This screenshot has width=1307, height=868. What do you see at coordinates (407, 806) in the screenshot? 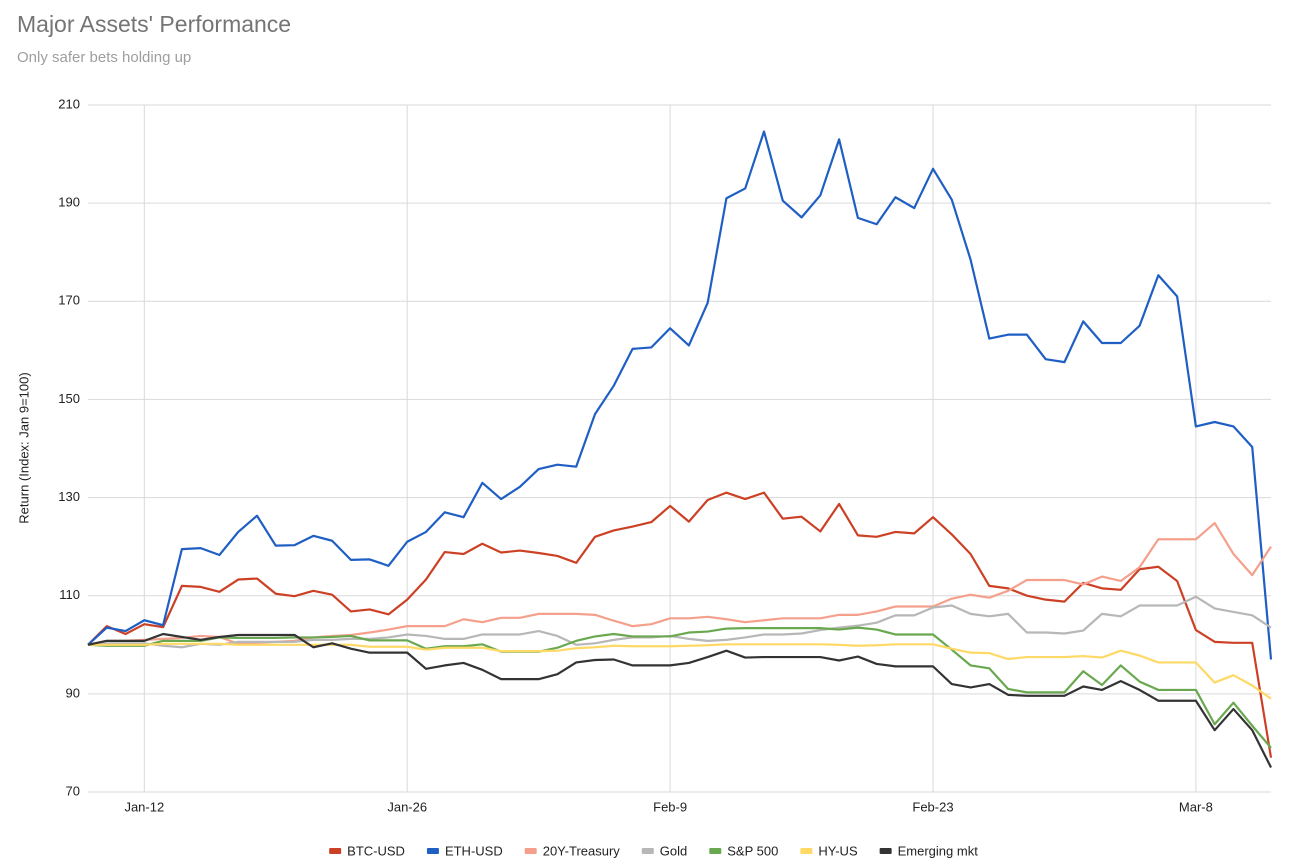
I see `x-tick-label: Jan-26` at bounding box center [407, 806].